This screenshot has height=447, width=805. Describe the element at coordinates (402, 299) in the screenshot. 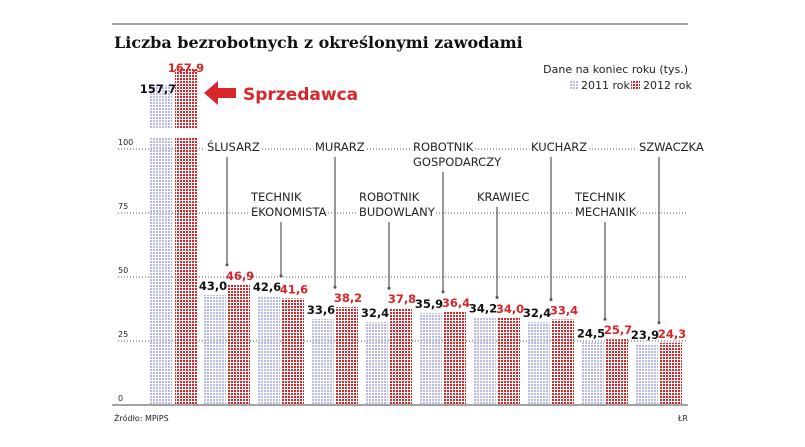

I see `value-label-2012: 37,8` at that location.